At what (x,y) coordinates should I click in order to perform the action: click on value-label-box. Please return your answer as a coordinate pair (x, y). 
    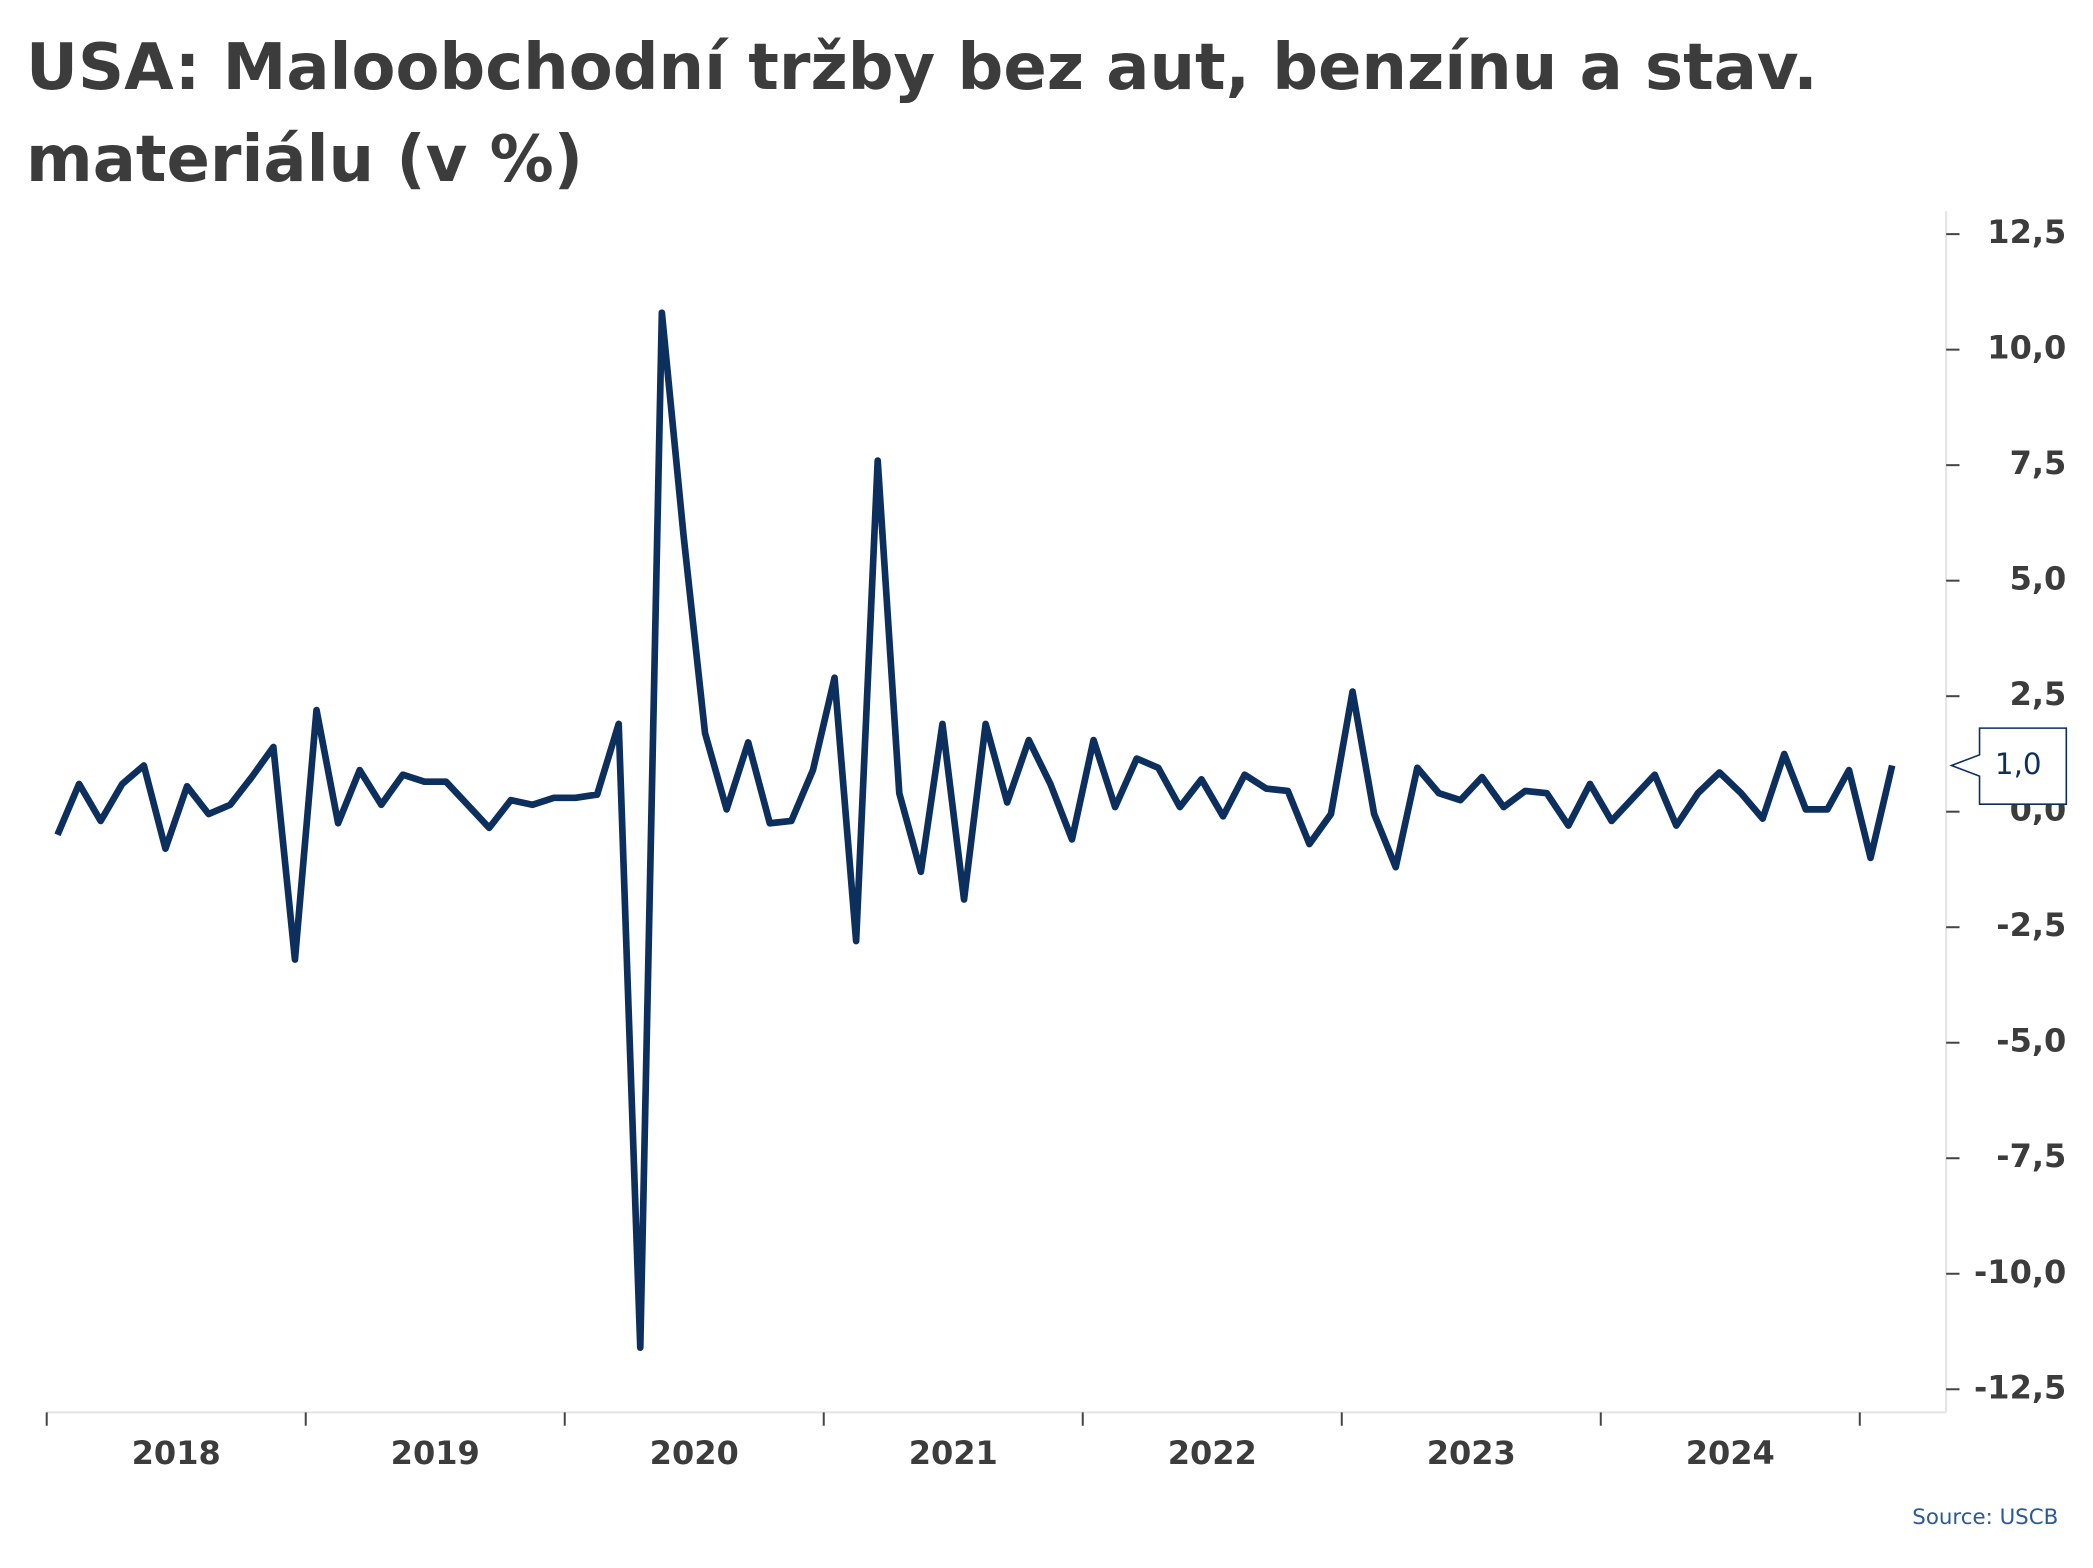
    Looking at the image, I should click on (2008, 766).